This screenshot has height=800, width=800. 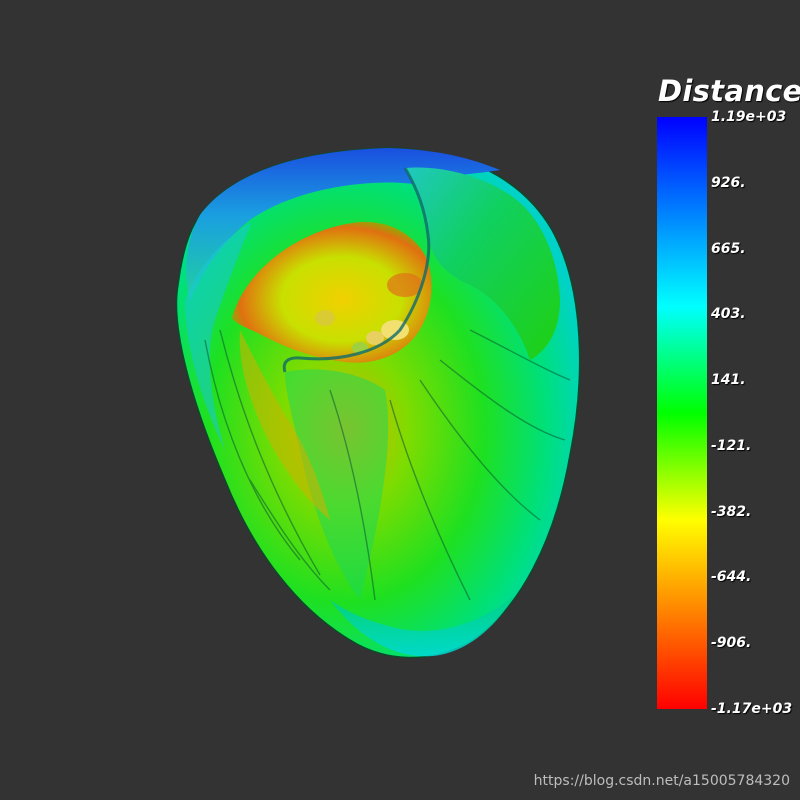 What do you see at coordinates (728, 314) in the screenshot?
I see `tick-label: 403.` at bounding box center [728, 314].